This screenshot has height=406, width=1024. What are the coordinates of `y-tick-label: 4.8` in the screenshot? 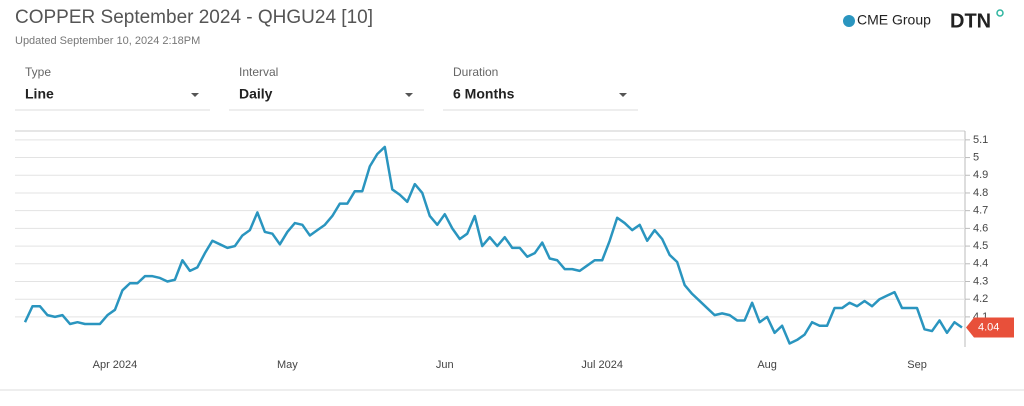 It's located at (980, 193).